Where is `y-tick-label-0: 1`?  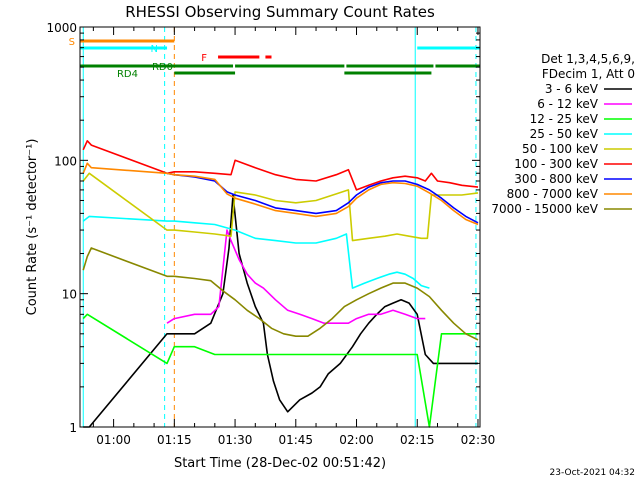
y-tick-label-0: 1 is located at coordinates (73, 428).